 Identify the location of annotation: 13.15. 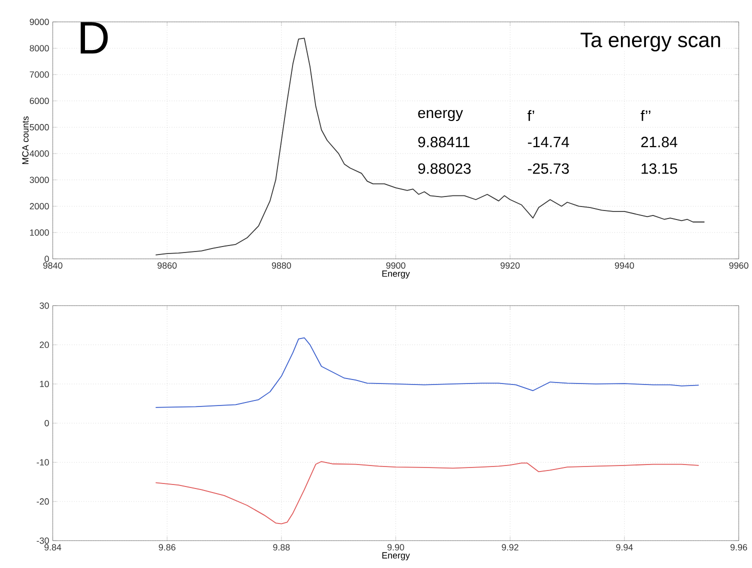
(660, 169).